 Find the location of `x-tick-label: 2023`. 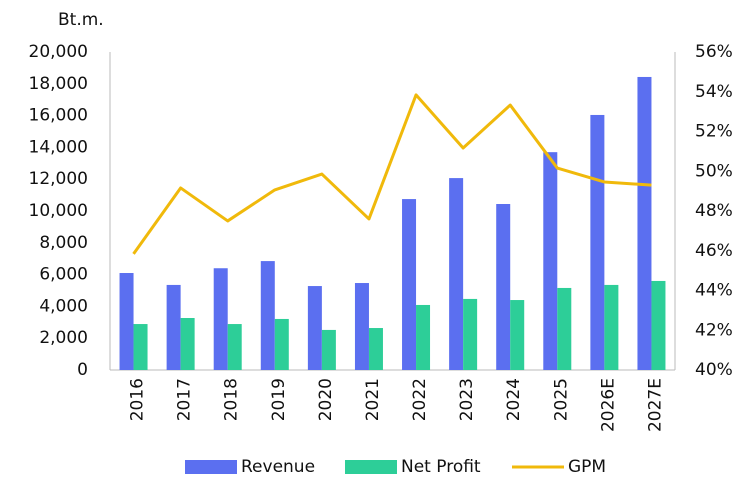

x-tick-label: 2023 is located at coordinates (467, 399).